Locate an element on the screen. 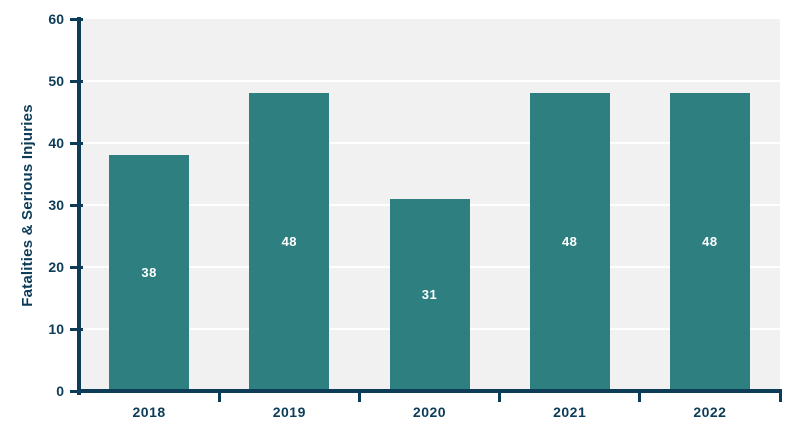 The width and height of the screenshot is (800, 431). bar-value-label-2019: 48 is located at coordinates (289, 242).